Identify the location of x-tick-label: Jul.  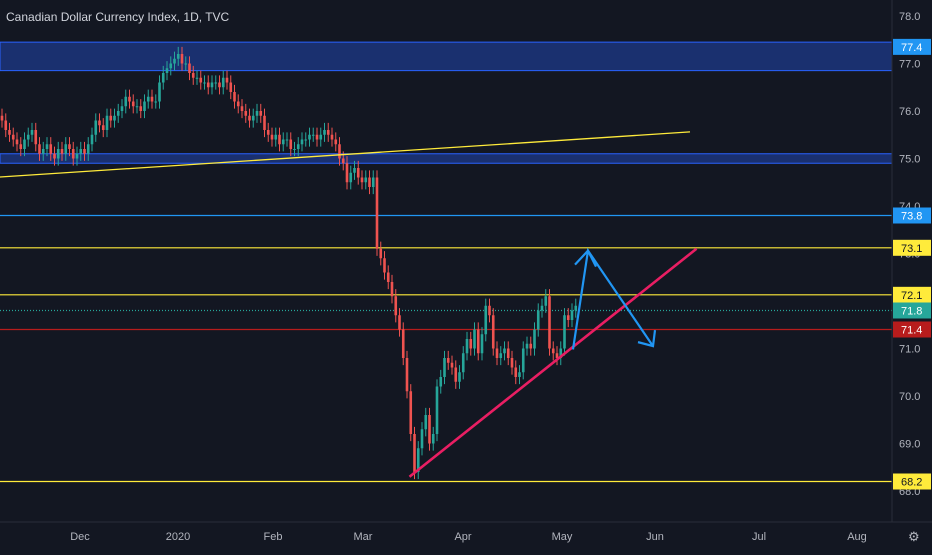
(759, 537).